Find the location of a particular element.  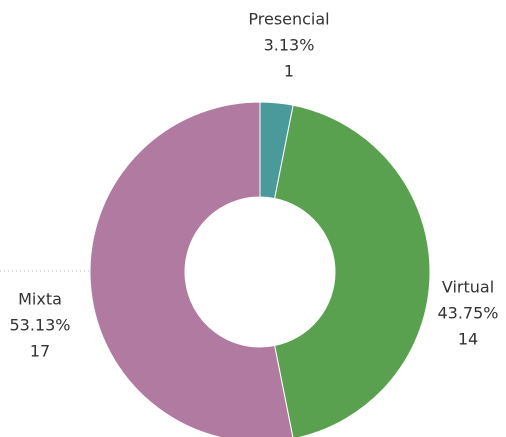

percent-label: 3.13% is located at coordinates (289, 45).